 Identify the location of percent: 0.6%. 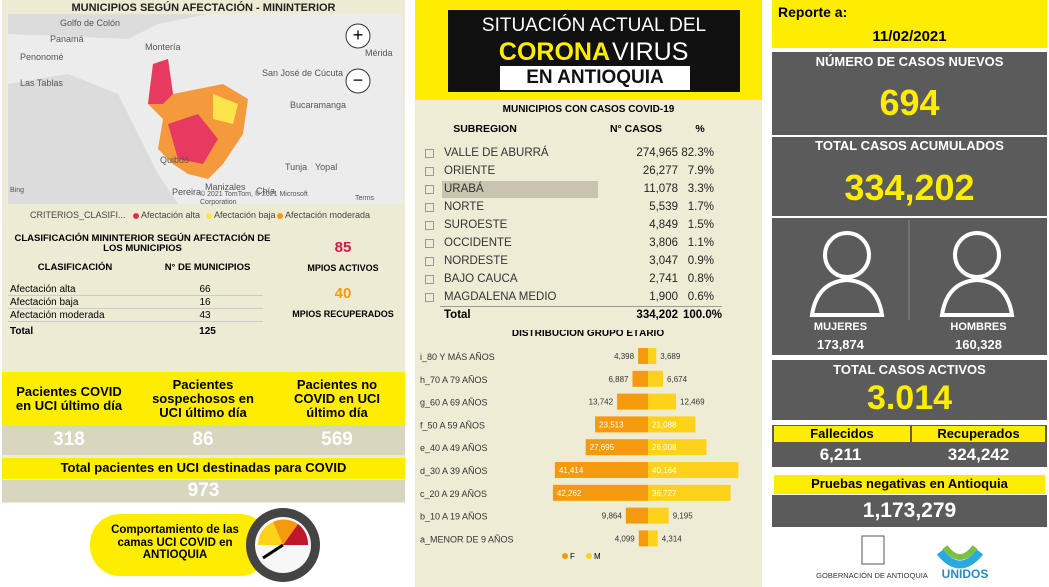
(700, 297).